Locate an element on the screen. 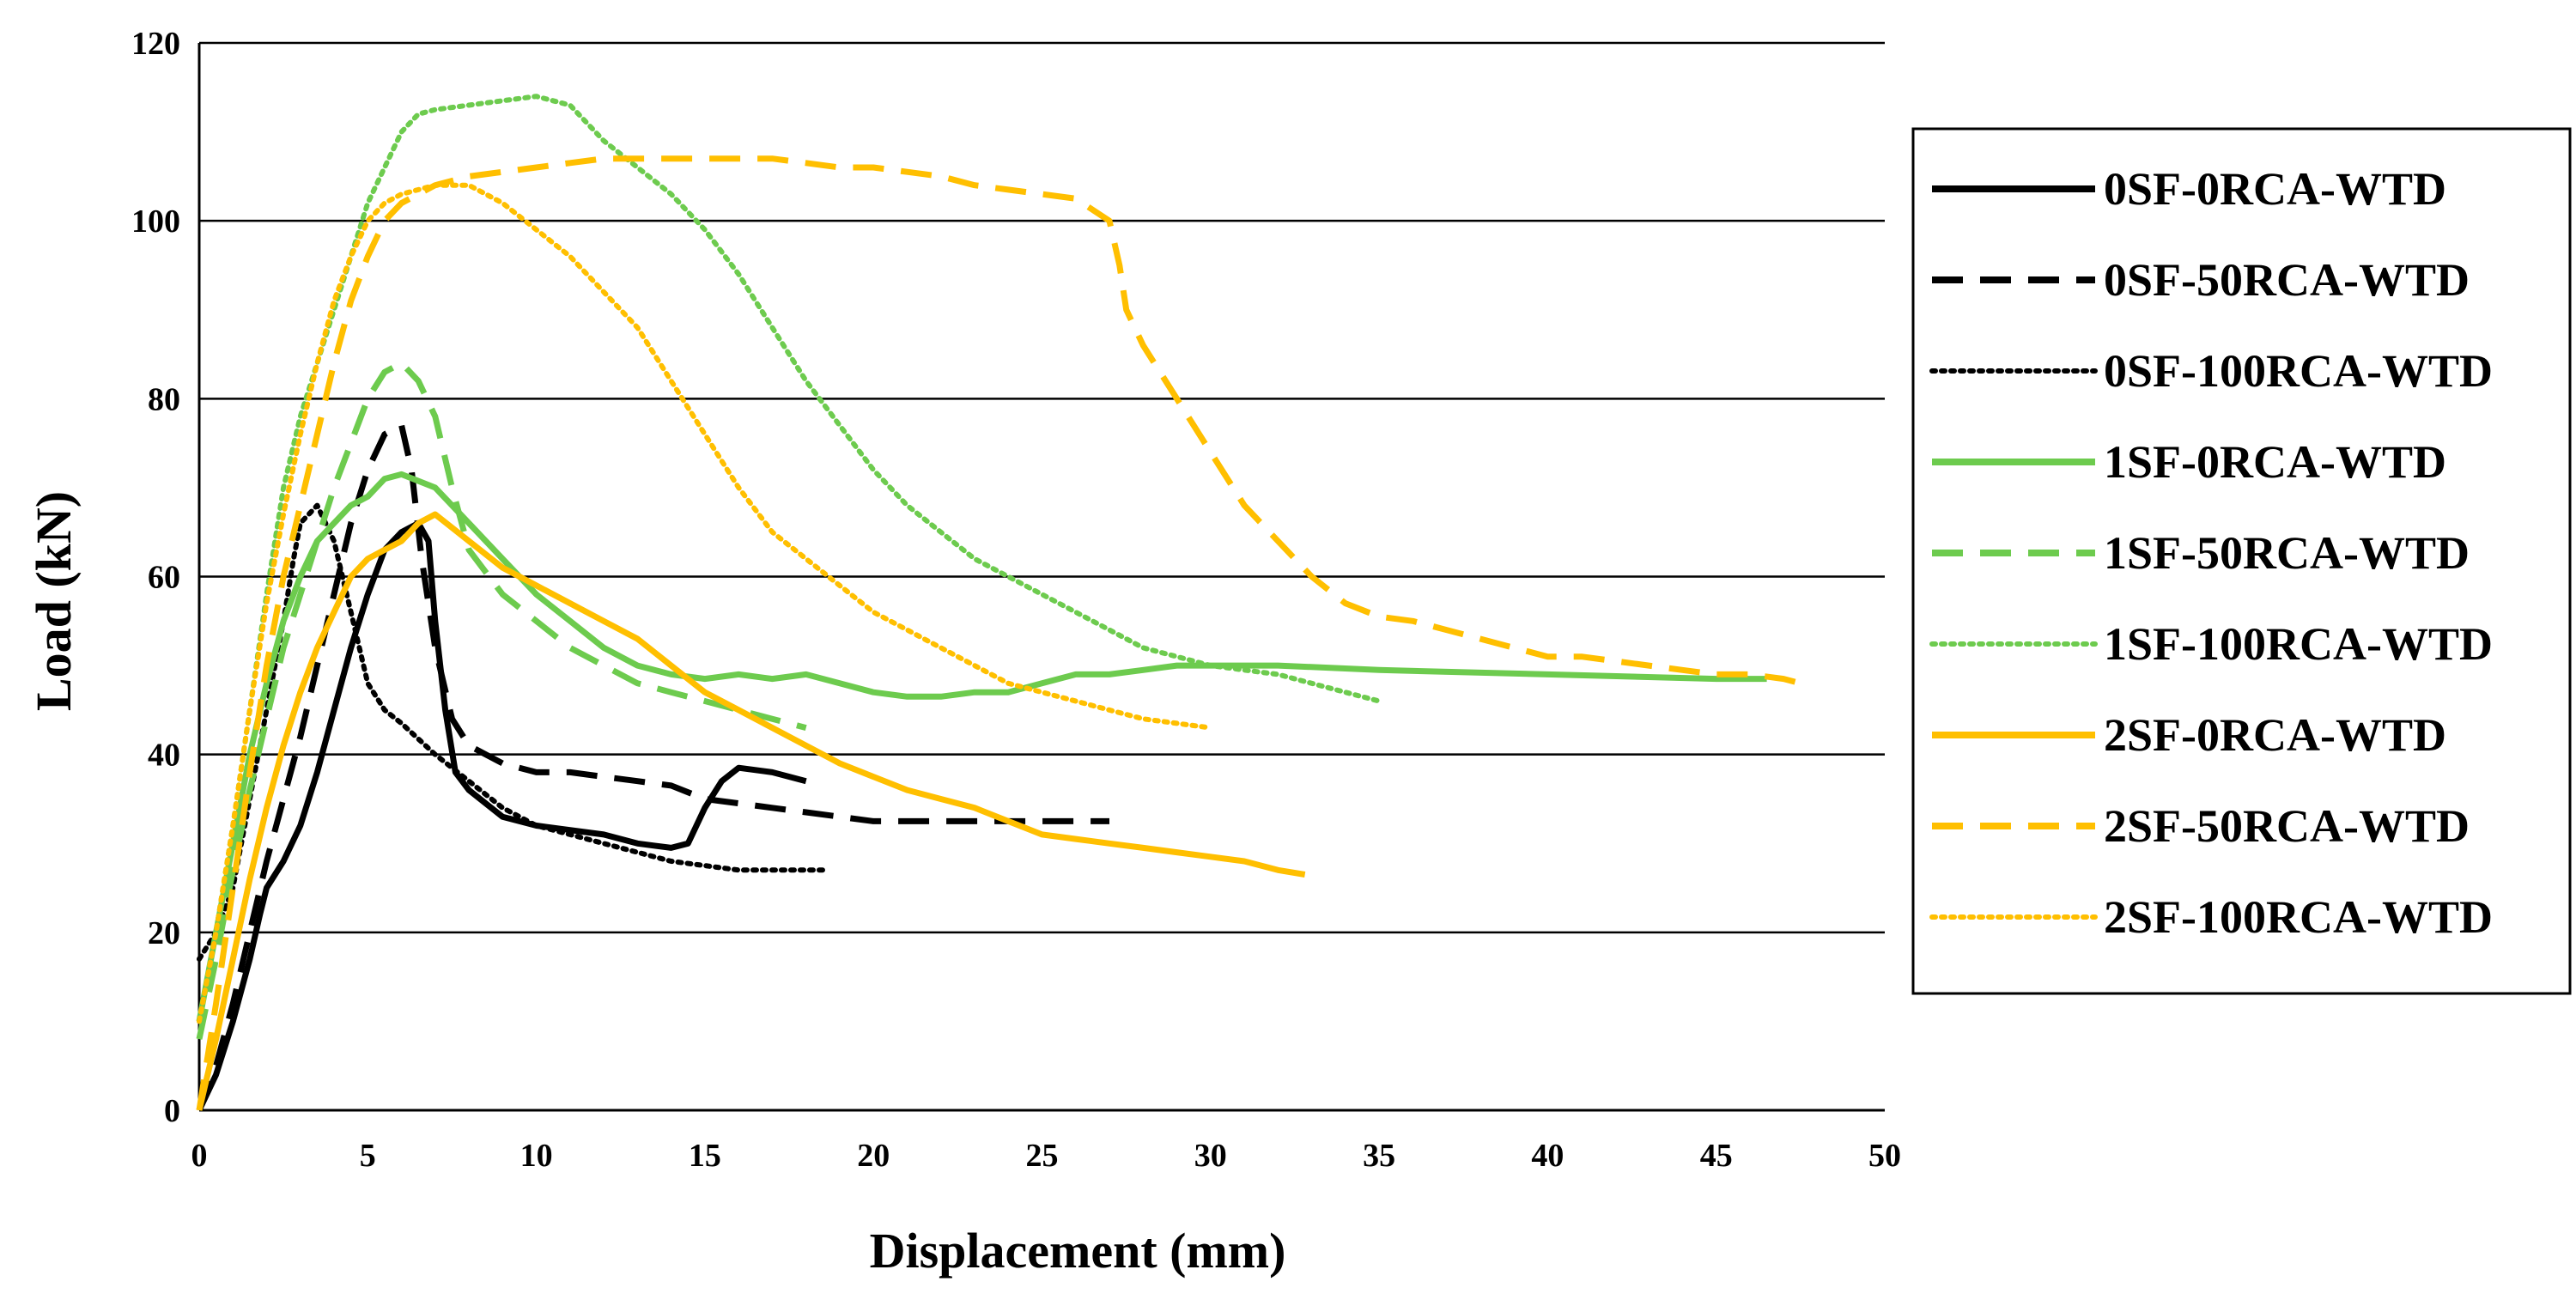 The width and height of the screenshot is (2576, 1294). x-tick-label: 10 is located at coordinates (536, 1156).